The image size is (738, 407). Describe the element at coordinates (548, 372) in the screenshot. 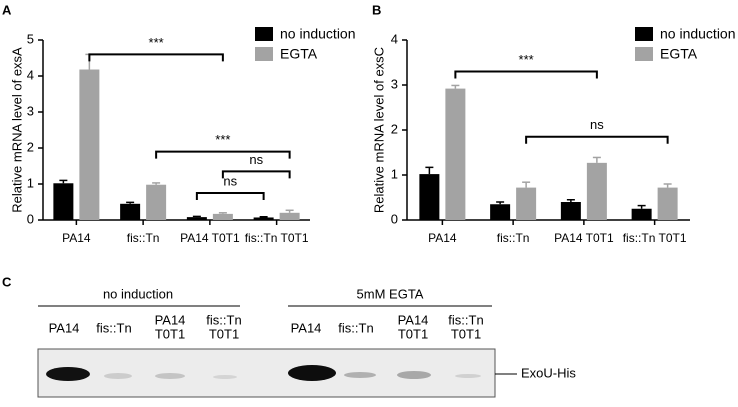

I see `blot-label: ExoU-His` at that location.